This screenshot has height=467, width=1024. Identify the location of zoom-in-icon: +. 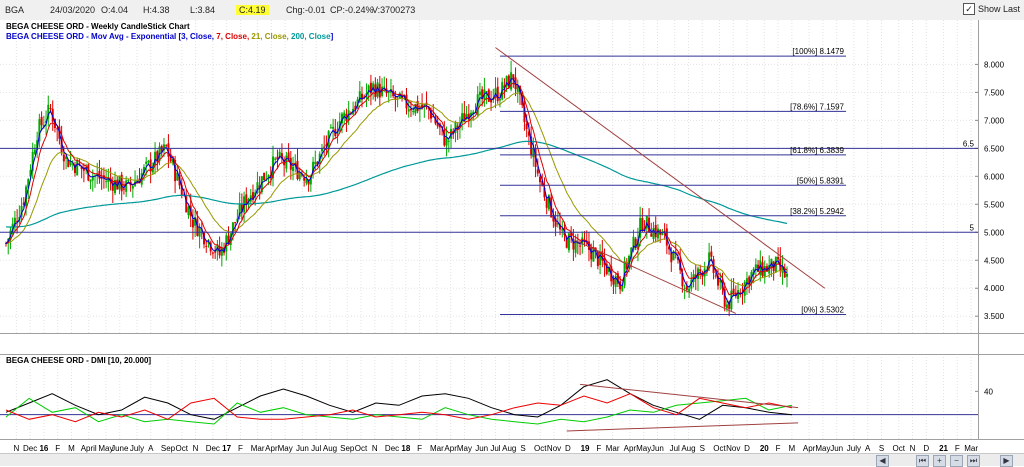
(939, 461).